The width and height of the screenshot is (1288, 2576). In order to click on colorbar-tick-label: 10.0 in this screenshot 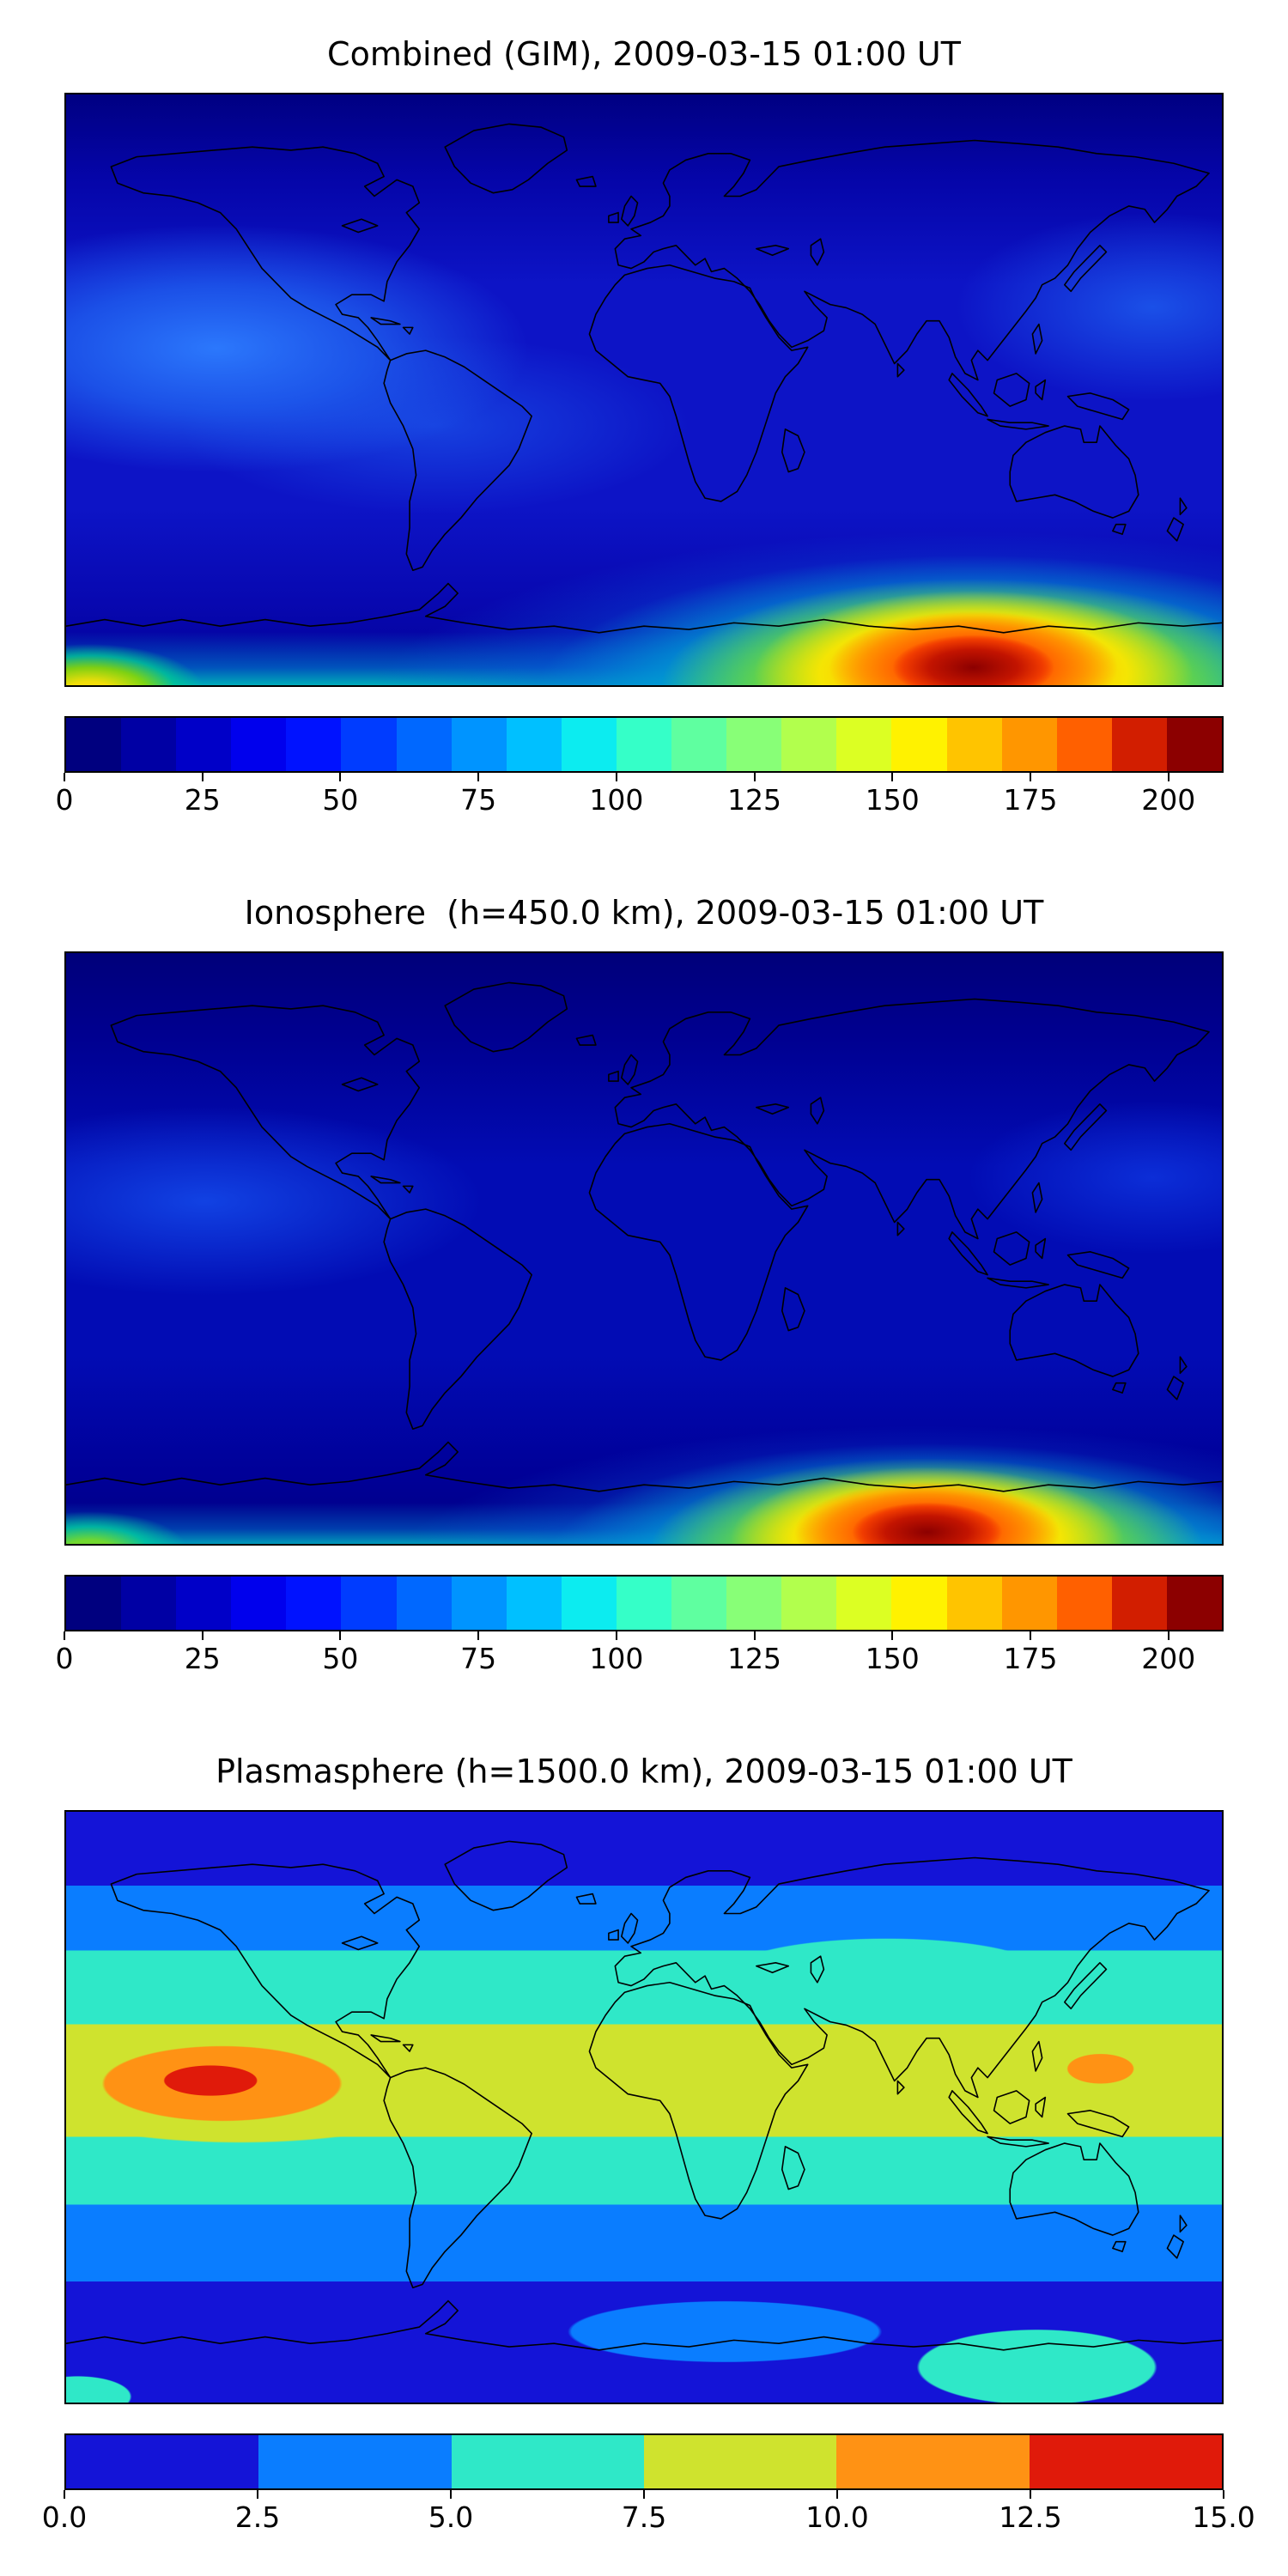, I will do `click(837, 2517)`.